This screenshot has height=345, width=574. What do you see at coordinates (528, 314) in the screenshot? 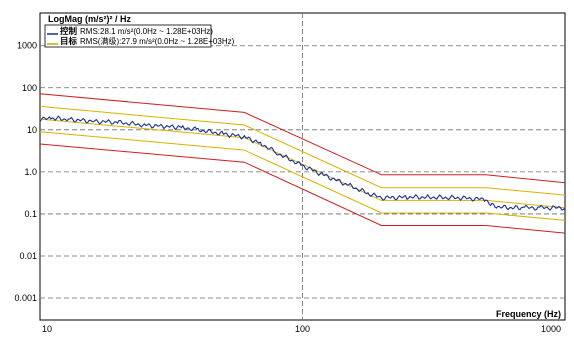
I see `x-axis-title: Frequency (Hz)` at bounding box center [528, 314].